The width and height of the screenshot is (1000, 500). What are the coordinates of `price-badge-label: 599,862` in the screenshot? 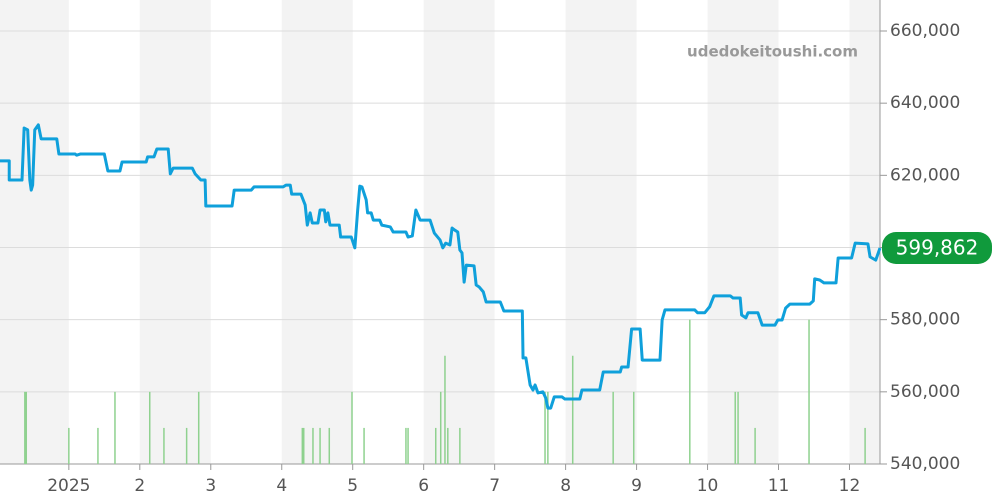 It's located at (937, 247).